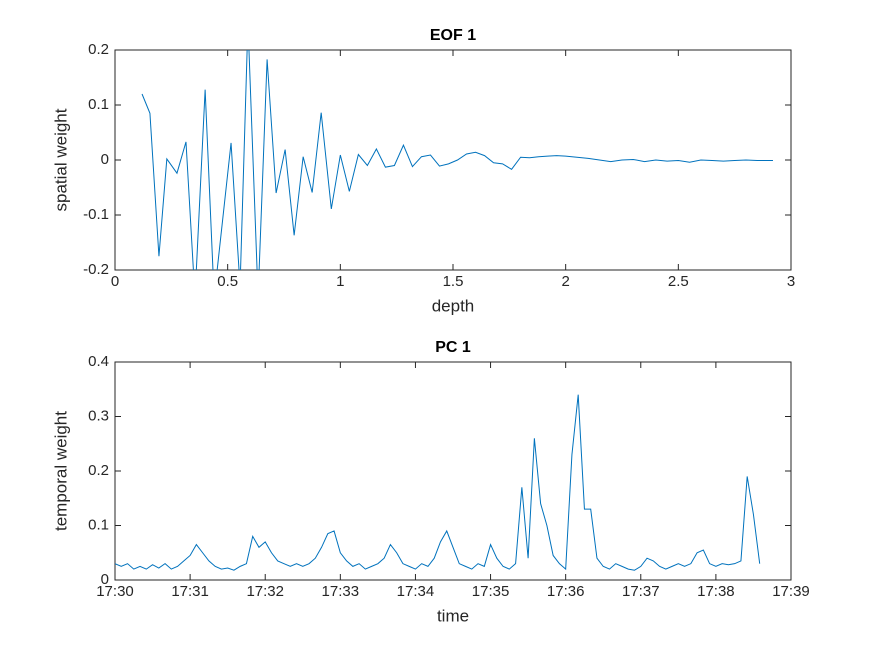 Image resolution: width=875 pixels, height=661 pixels. Describe the element at coordinates (641, 591) in the screenshot. I see `x-tick-label: 17:37` at that location.